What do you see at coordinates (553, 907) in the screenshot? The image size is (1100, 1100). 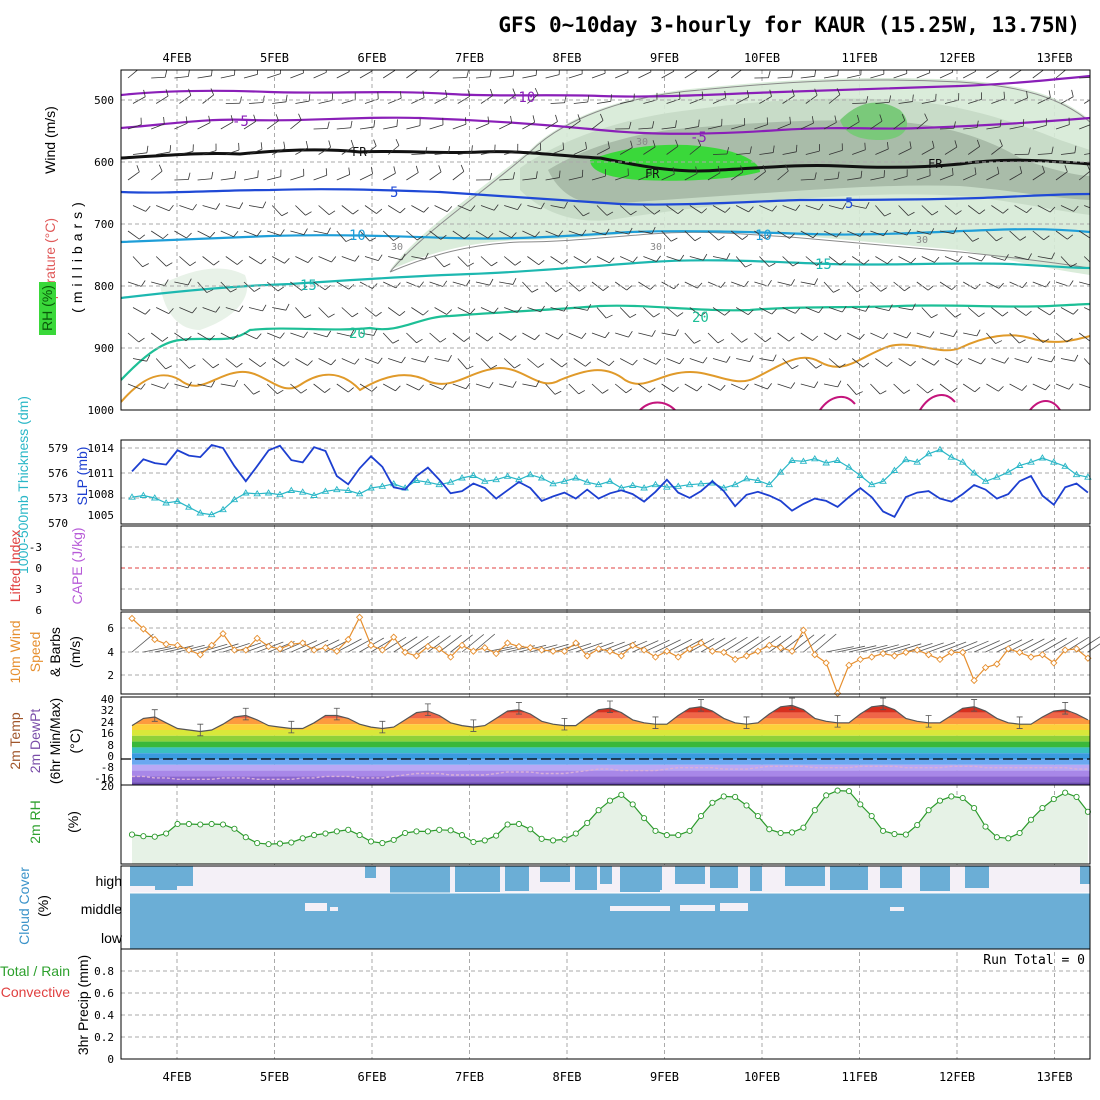 I see `cloud-panel: high middle low Cloud Cover (%)` at bounding box center [553, 907].